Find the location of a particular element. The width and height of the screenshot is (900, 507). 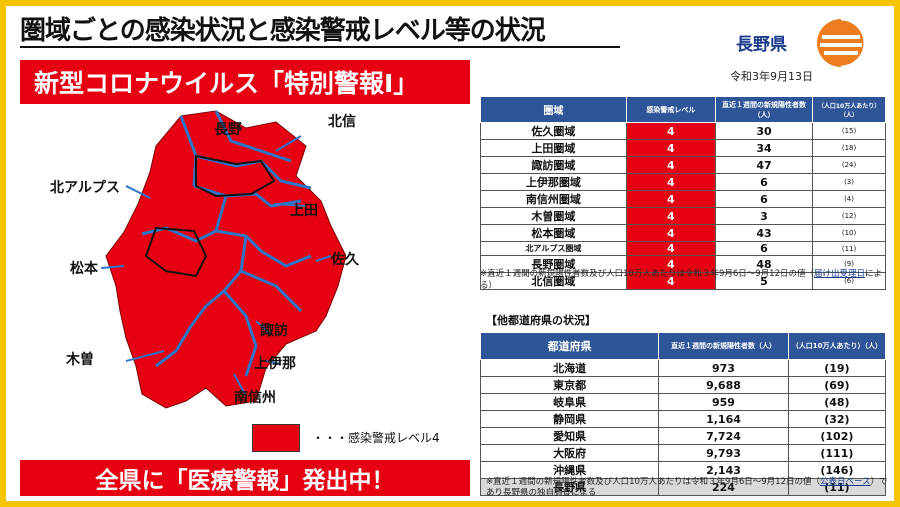

cases-per-100k: (15) is located at coordinates (849, 131).